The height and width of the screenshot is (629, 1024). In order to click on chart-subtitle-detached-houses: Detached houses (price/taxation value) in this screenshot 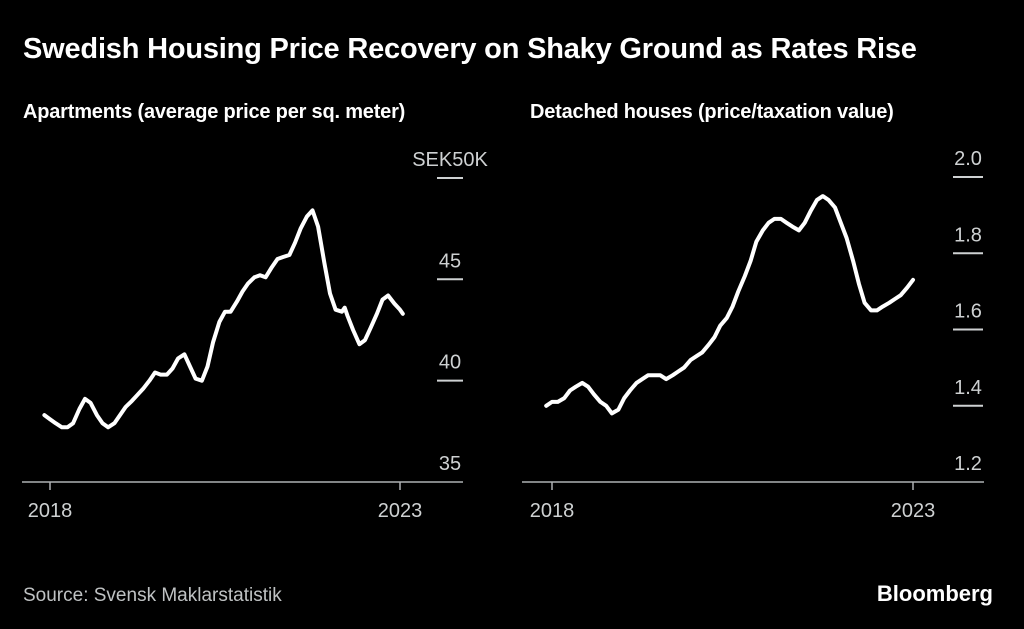, I will do `click(712, 112)`.